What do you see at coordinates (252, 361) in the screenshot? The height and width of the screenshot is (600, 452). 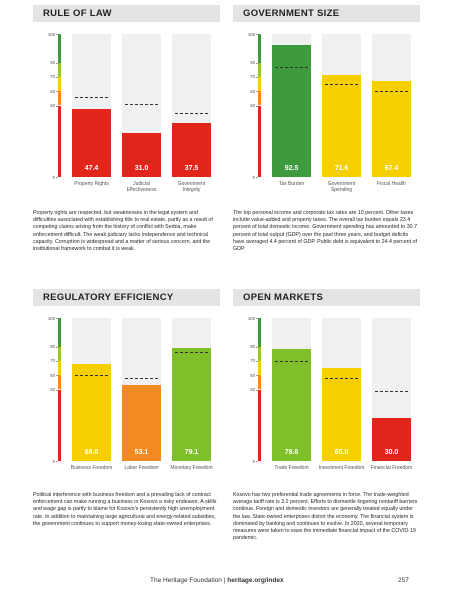 I see `y-tick-label: 70` at bounding box center [252, 361].